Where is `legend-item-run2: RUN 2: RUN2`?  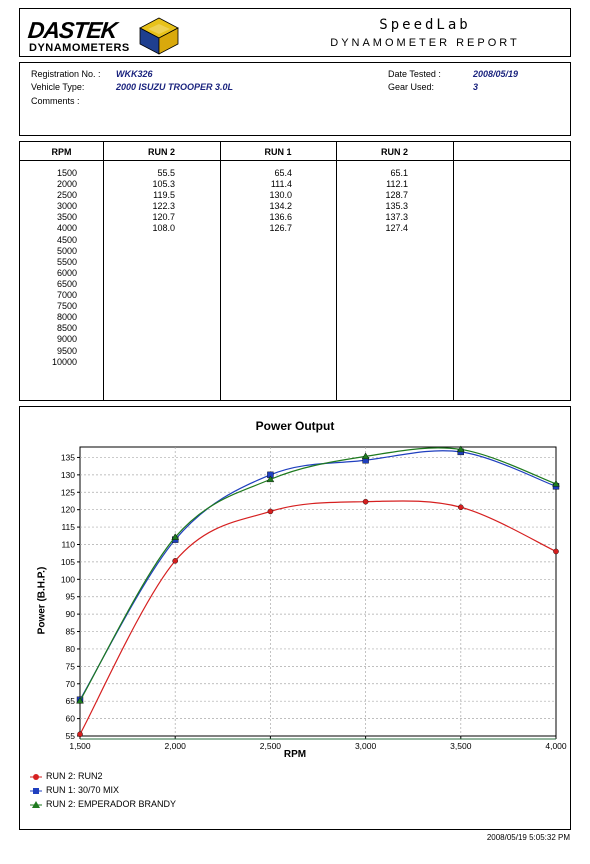 legend-item-run2: RUN 2: RUN2 is located at coordinates (66, 776).